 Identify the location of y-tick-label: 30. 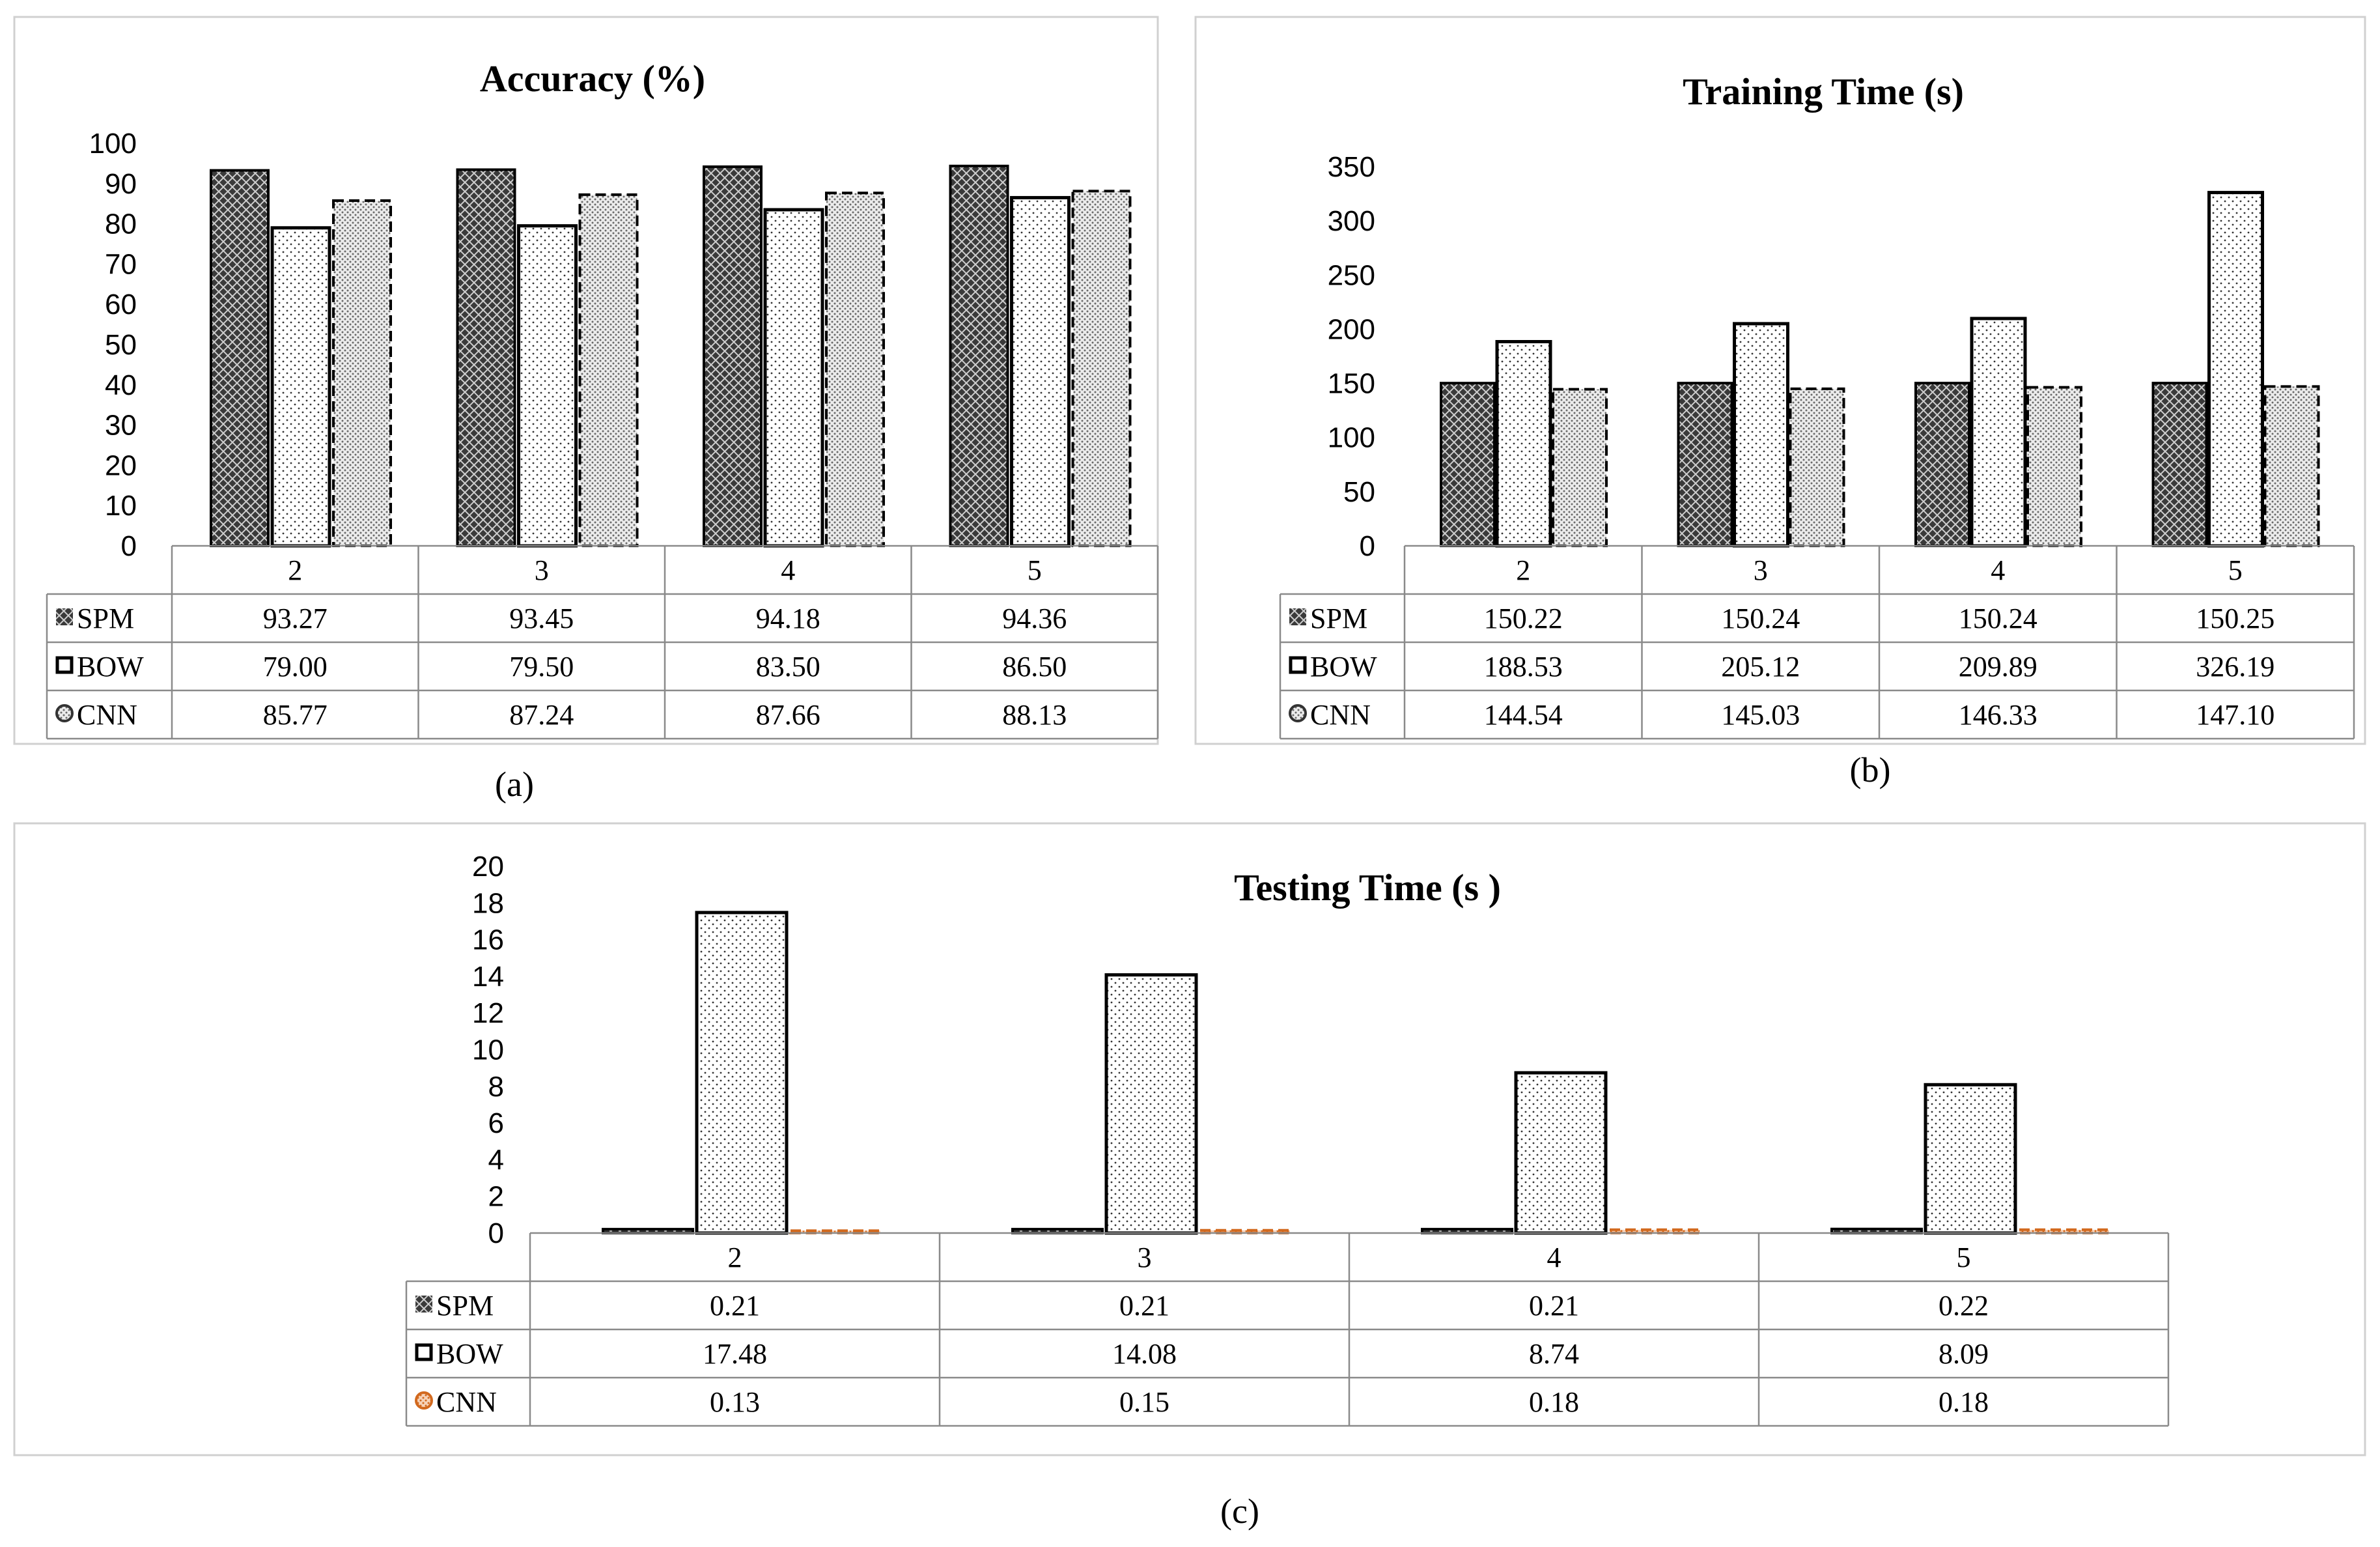
(121, 426).